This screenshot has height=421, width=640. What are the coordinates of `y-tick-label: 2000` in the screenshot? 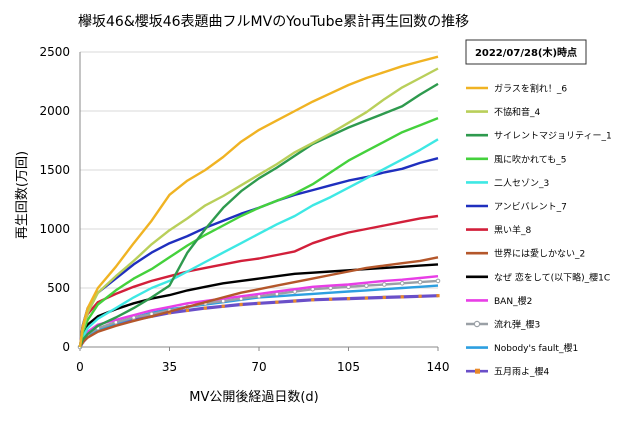 It's located at (54, 111).